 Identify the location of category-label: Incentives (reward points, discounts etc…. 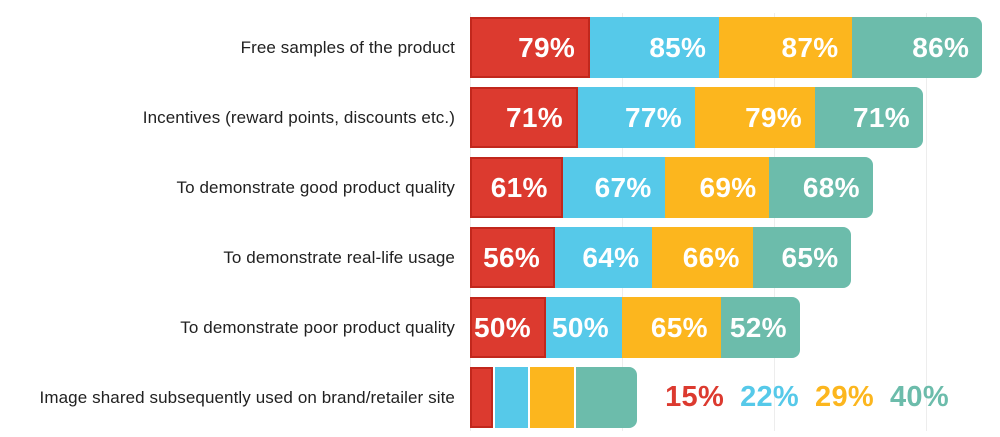
(298, 117).